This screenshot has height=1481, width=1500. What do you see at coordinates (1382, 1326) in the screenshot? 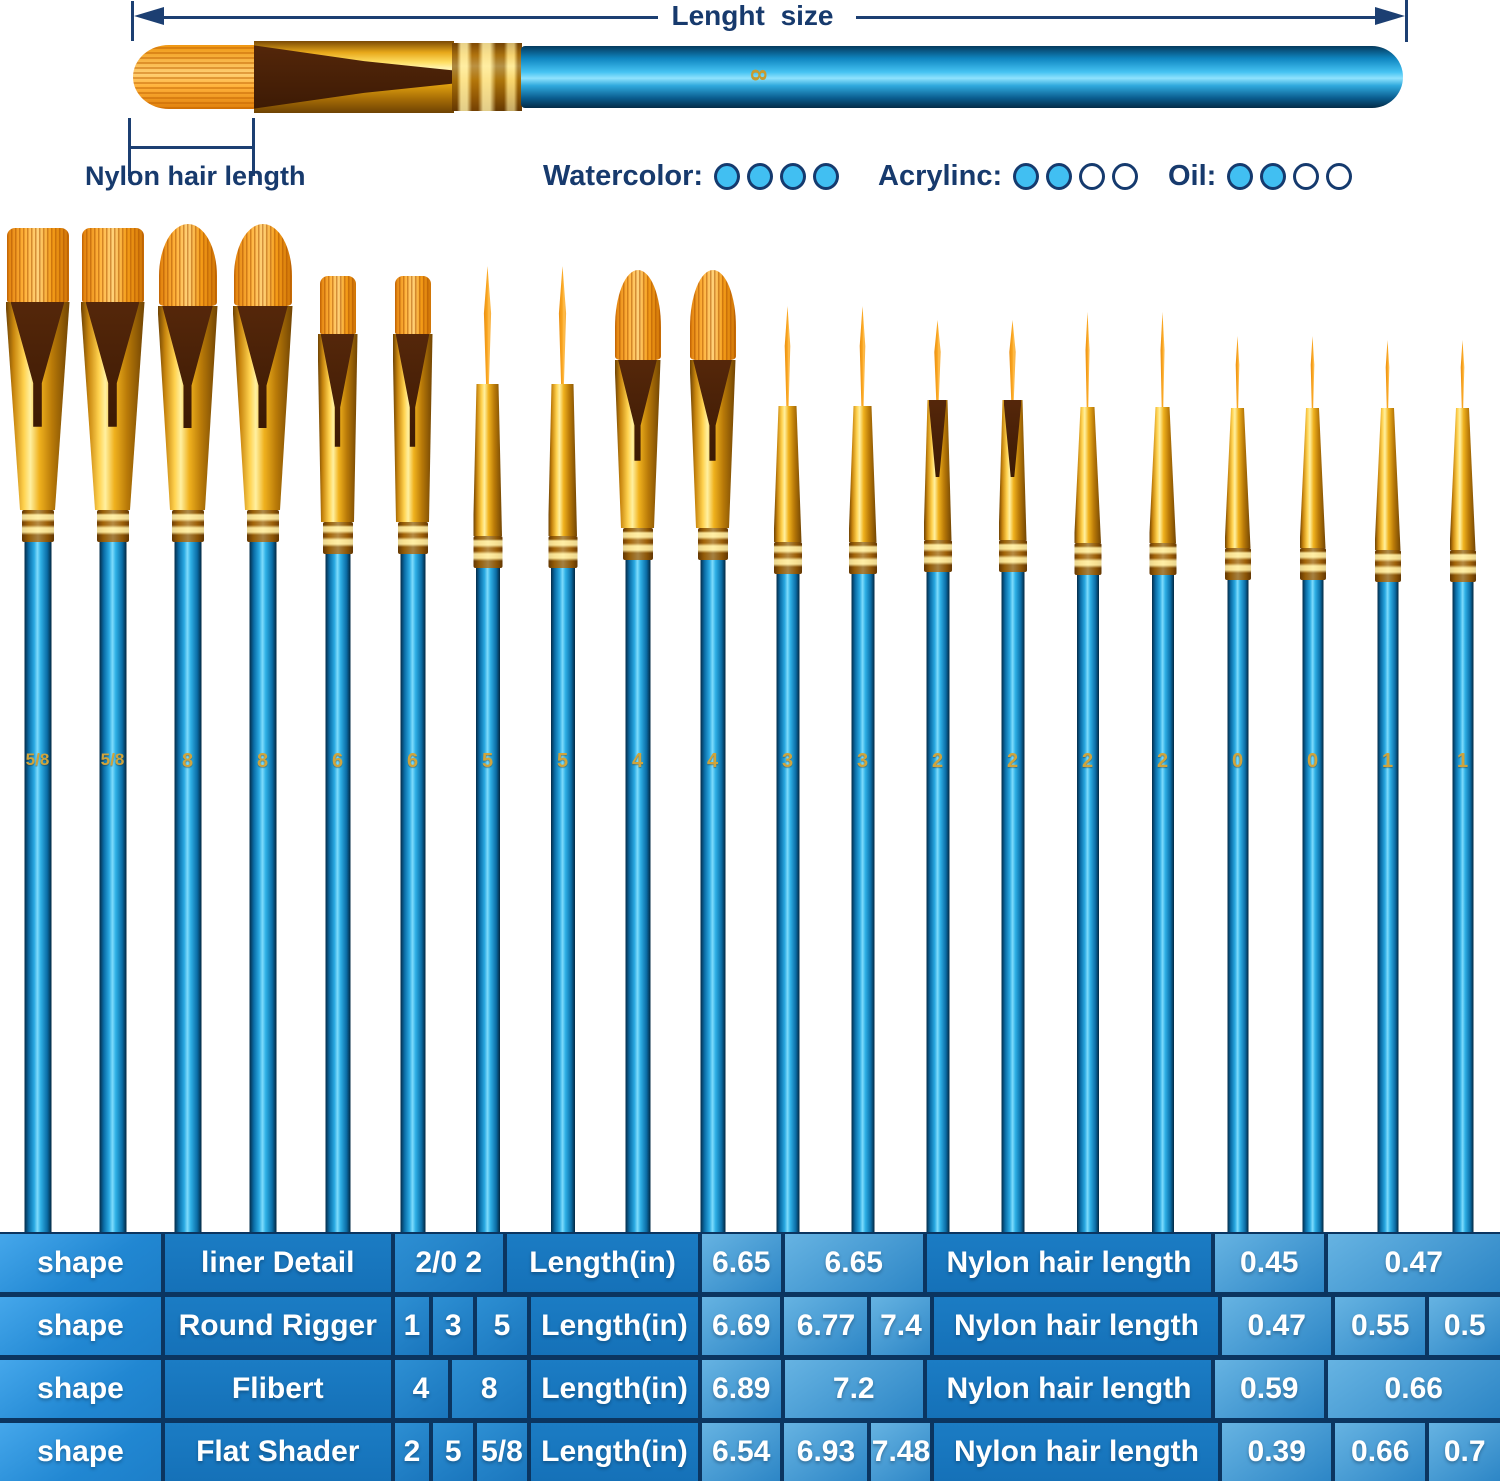
I see `spec-cell-value: 0.55` at bounding box center [1382, 1326].